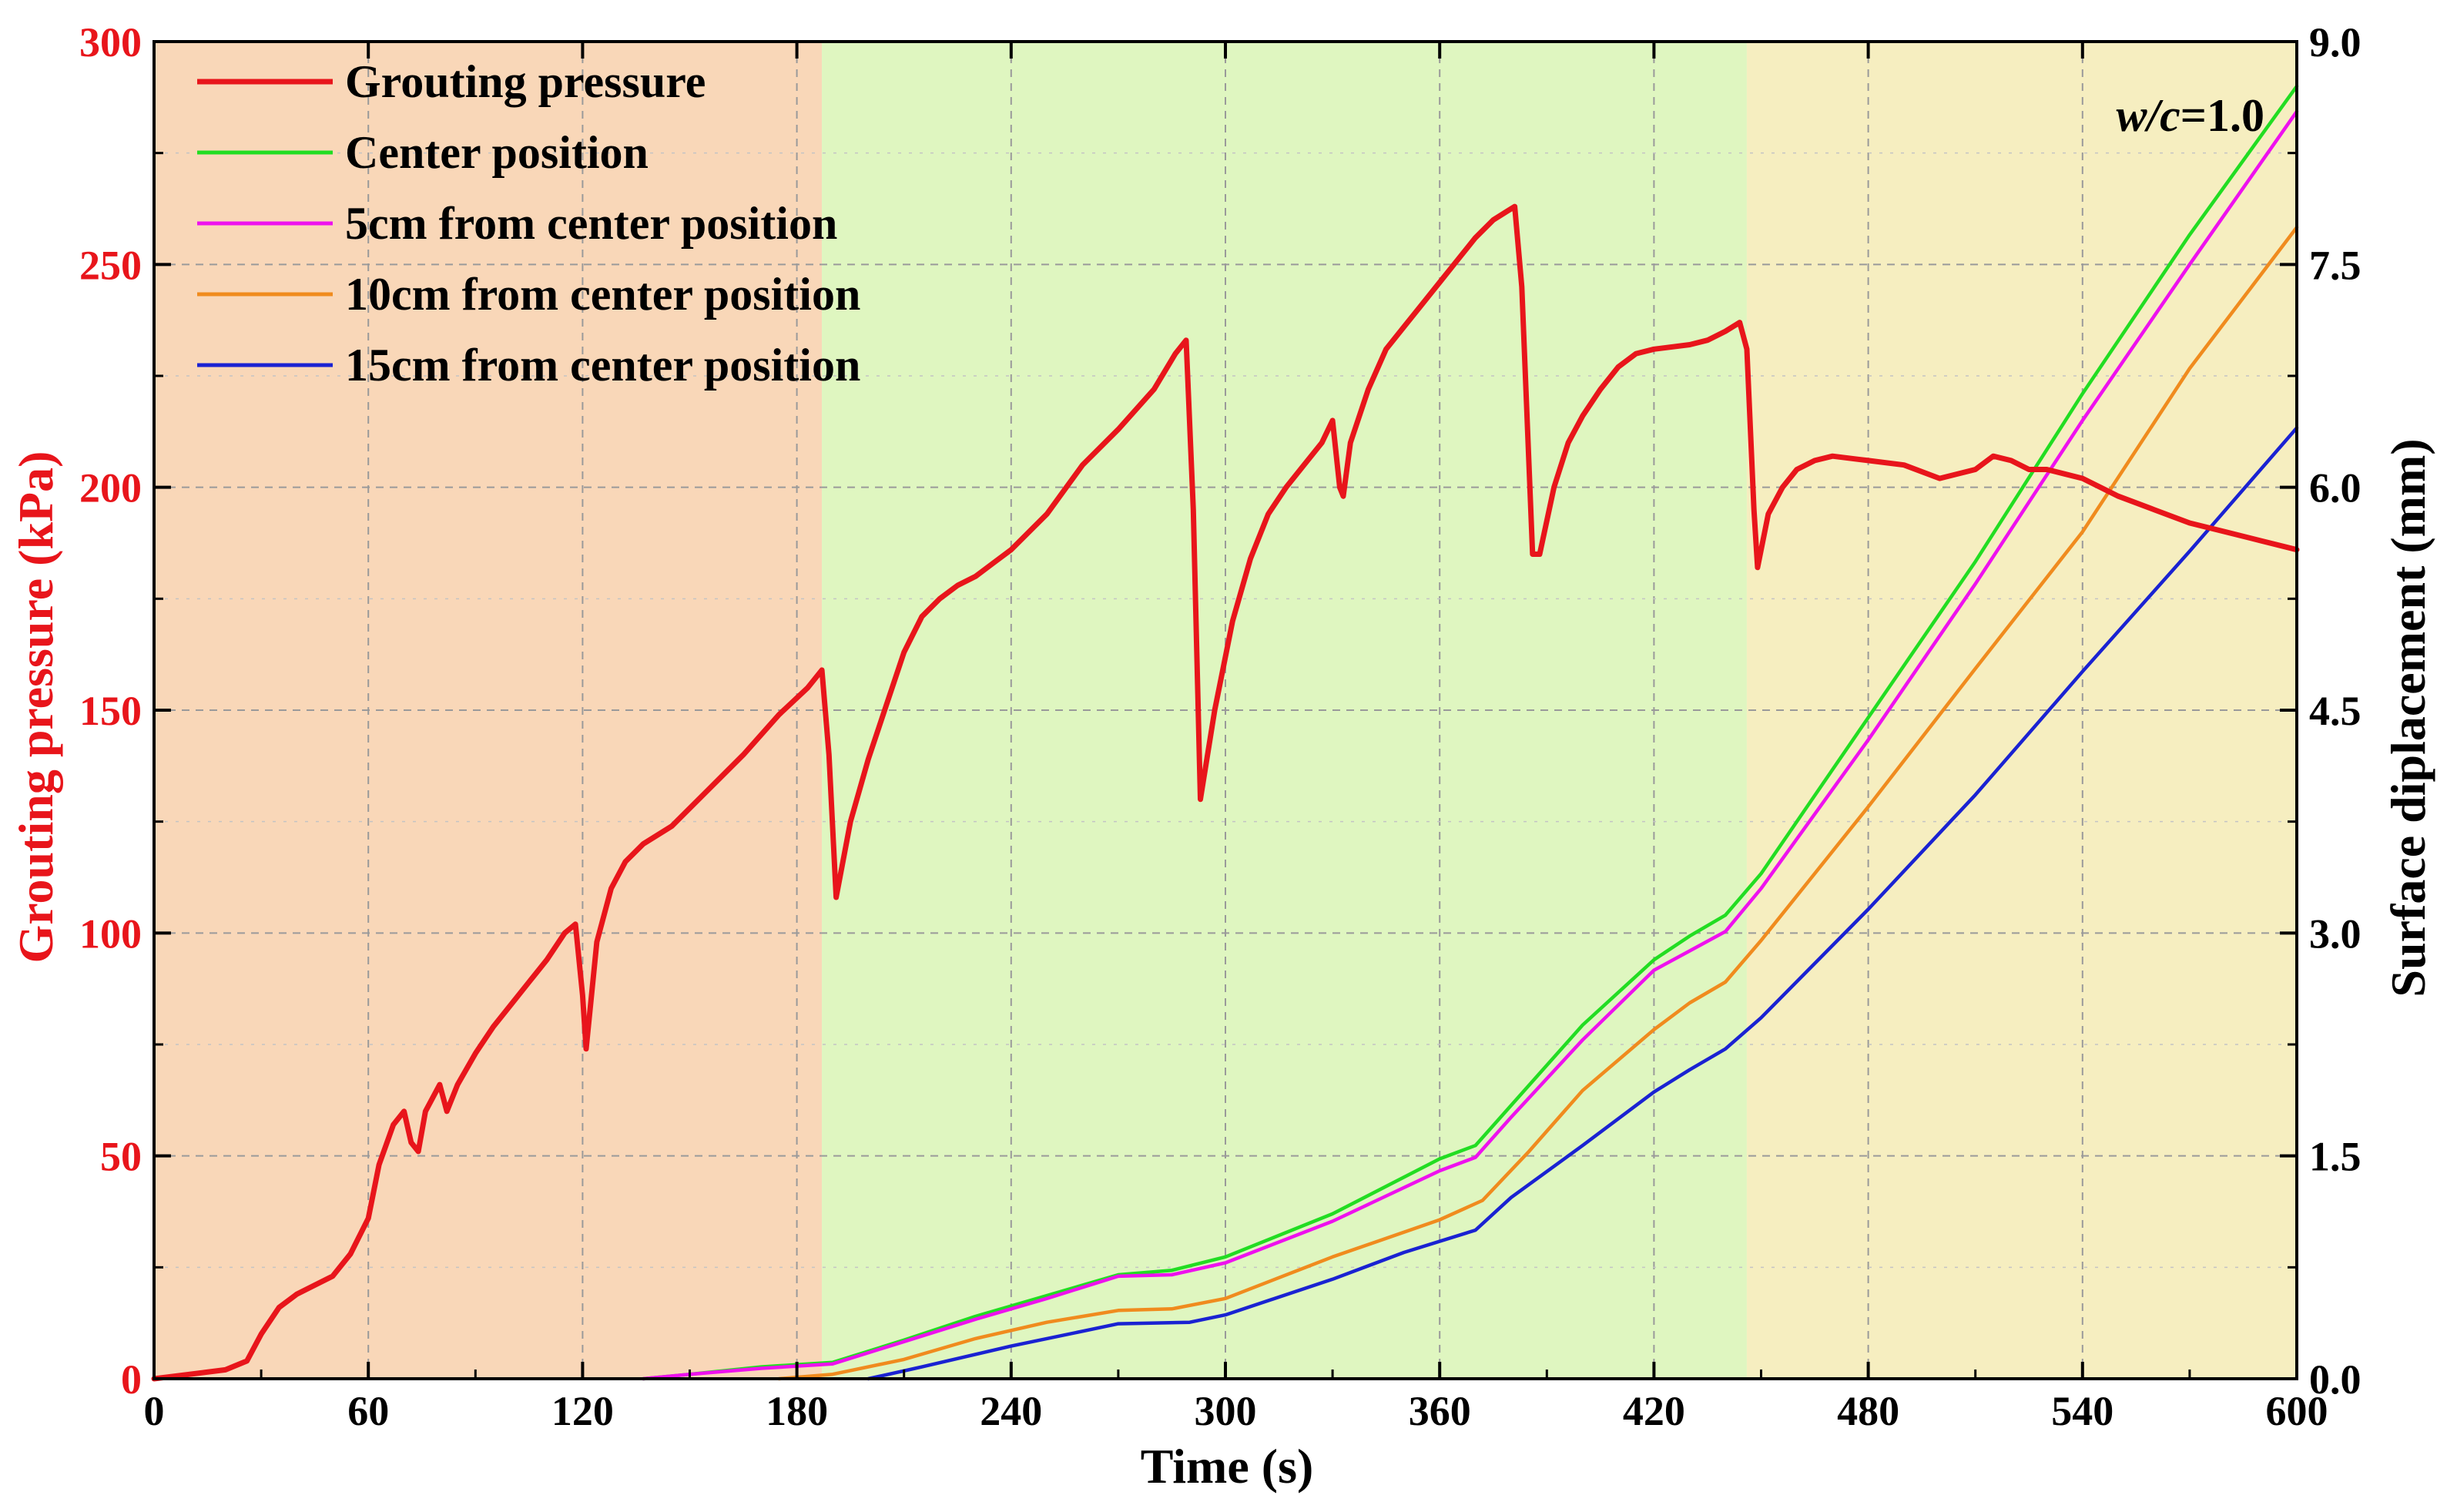  I want to click on x-tick-label: 300, so click(1226, 1411).